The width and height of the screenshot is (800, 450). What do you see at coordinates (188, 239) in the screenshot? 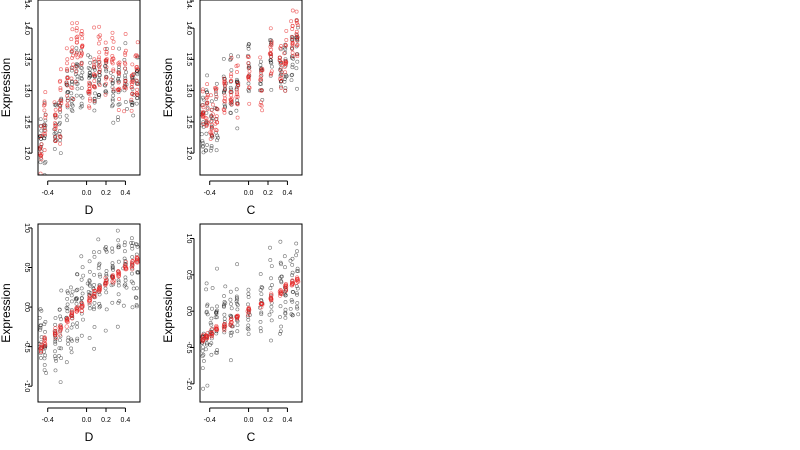
I see `y-tick-label: 1.0` at bounding box center [188, 239].